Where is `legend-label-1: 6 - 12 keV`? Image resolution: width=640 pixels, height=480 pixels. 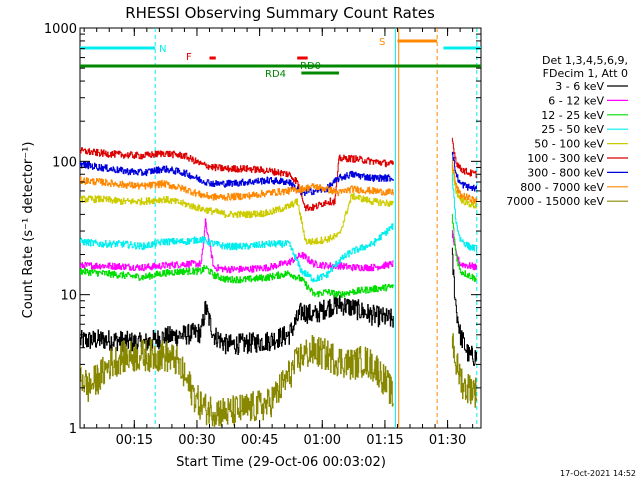 legend-label-1: 6 - 12 keV is located at coordinates (576, 100).